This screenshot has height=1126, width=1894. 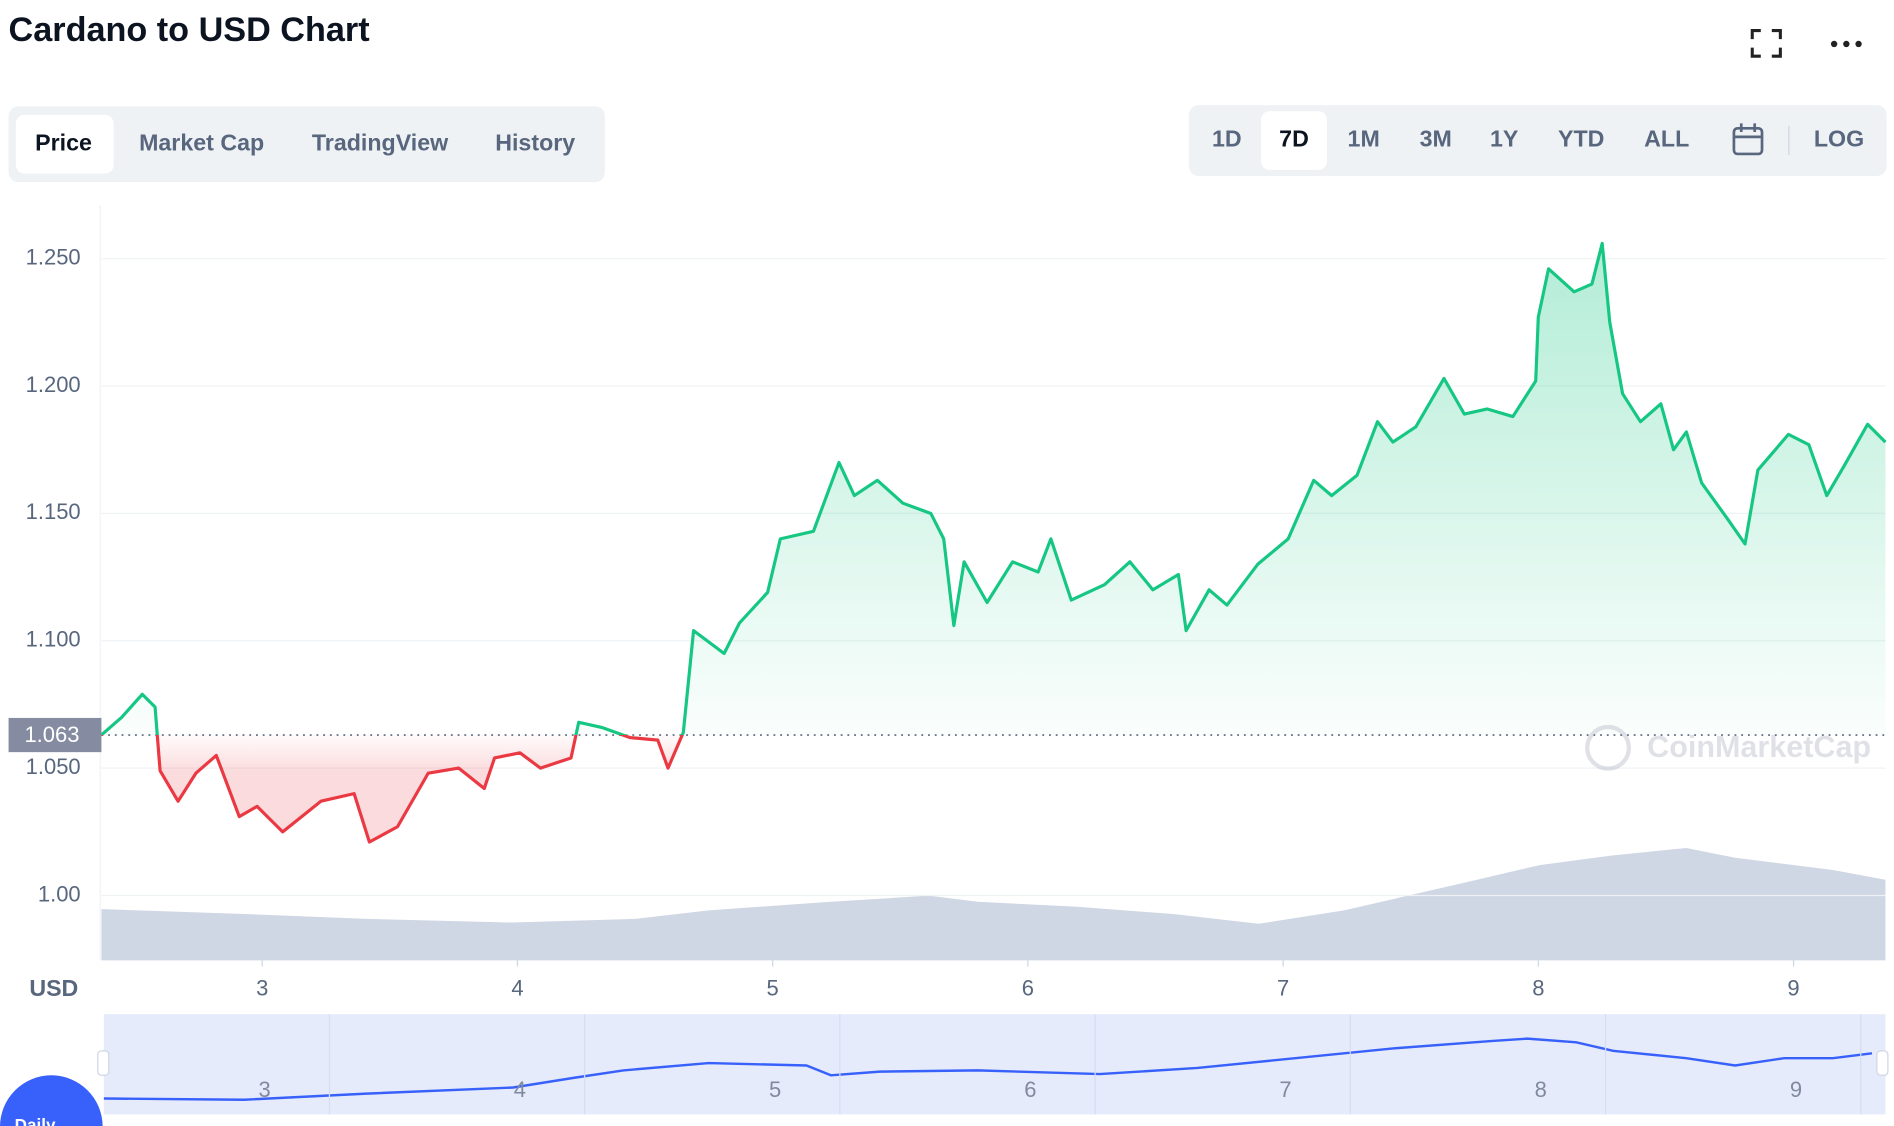 I want to click on y-tick-label: 1.100, so click(x=53, y=639).